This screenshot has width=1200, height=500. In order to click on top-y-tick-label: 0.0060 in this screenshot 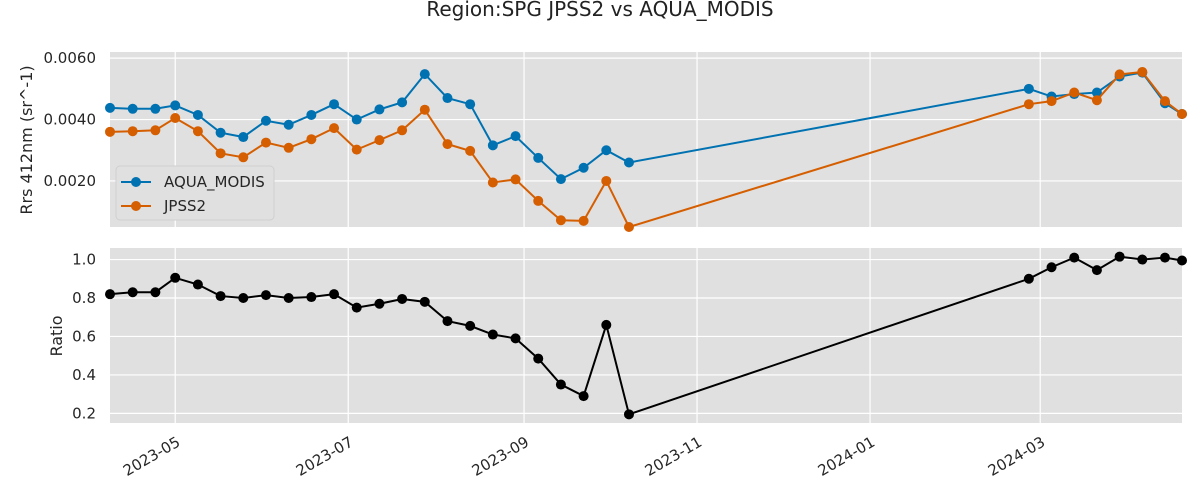, I will do `click(70, 58)`.